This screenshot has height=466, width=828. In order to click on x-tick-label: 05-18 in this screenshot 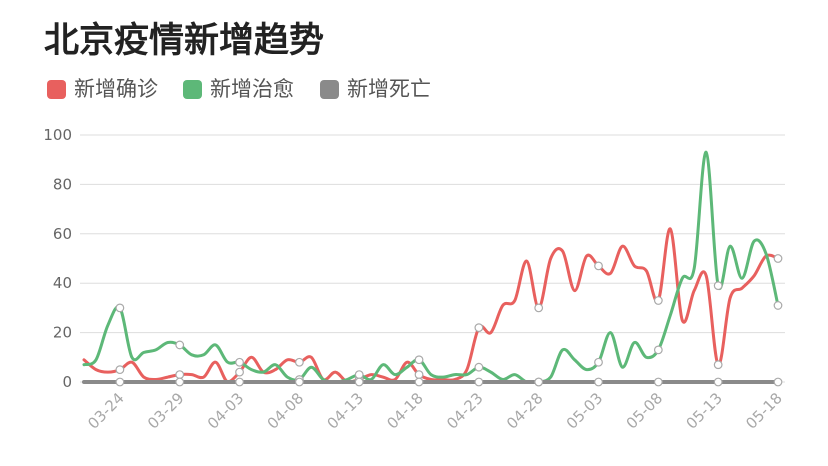, I will do `click(764, 411)`.